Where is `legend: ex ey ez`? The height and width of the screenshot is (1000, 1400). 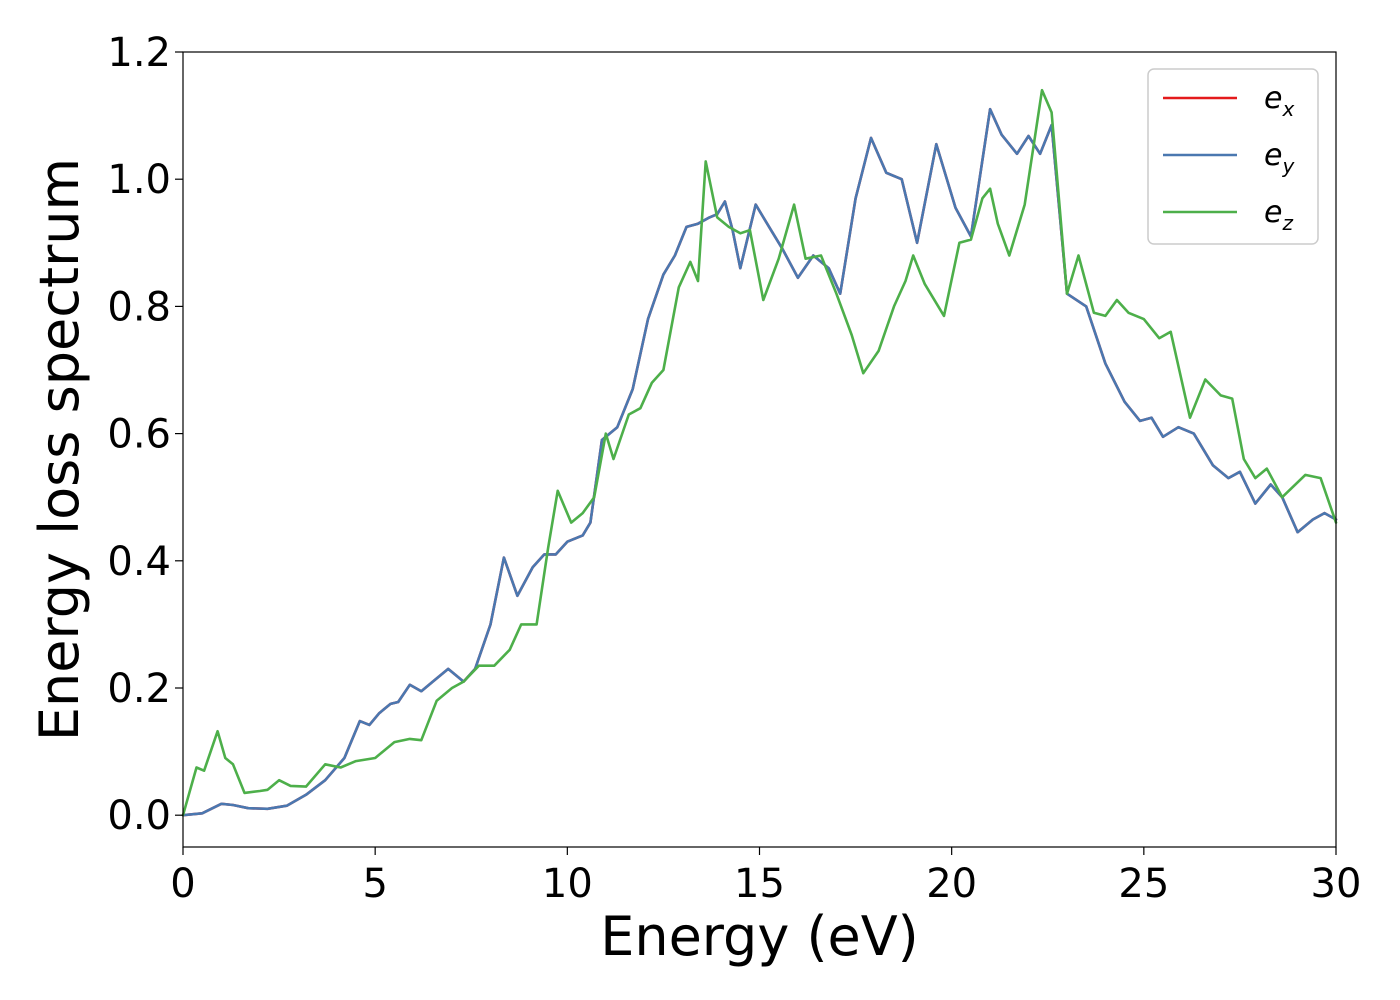 legend: ex ey ez is located at coordinates (1233, 156).